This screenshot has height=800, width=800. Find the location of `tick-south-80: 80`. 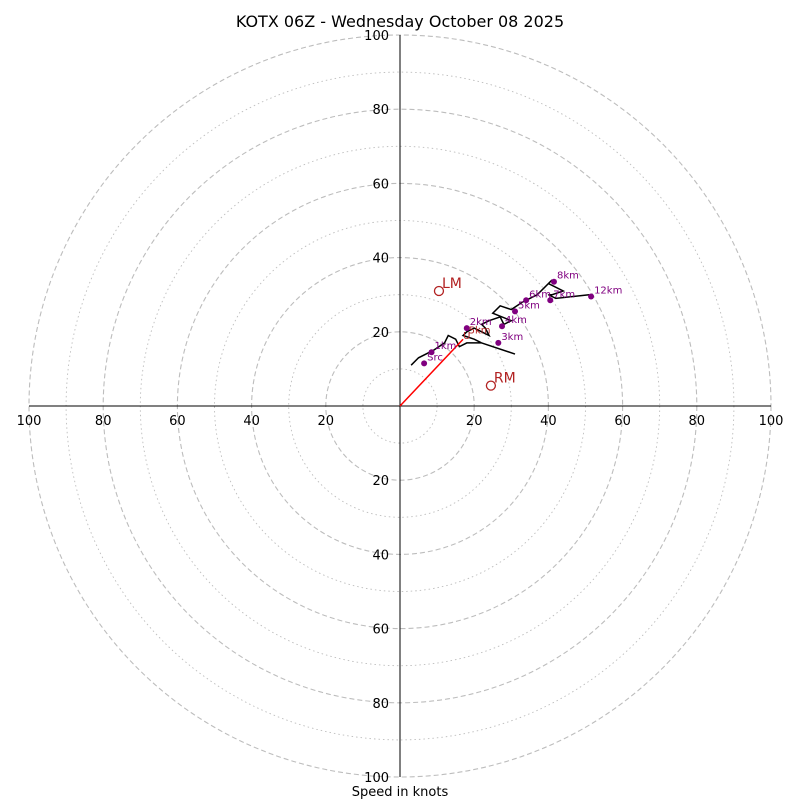

tick-south-80: 80 is located at coordinates (380, 704).